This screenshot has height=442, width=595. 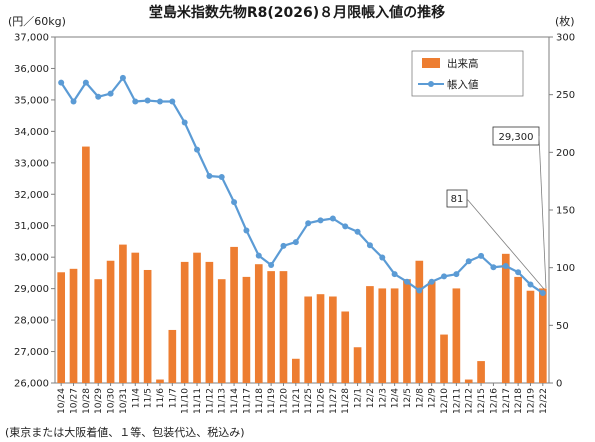 What do you see at coordinates (383, 398) in the screenshot?
I see `x-tick-label: 12/3` at bounding box center [383, 398].